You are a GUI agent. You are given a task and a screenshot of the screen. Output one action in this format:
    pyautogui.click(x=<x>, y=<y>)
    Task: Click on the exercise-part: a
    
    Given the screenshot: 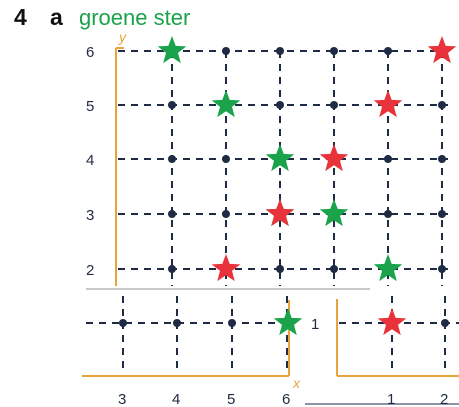 What is the action you would take?
    pyautogui.click(x=56, y=17)
    